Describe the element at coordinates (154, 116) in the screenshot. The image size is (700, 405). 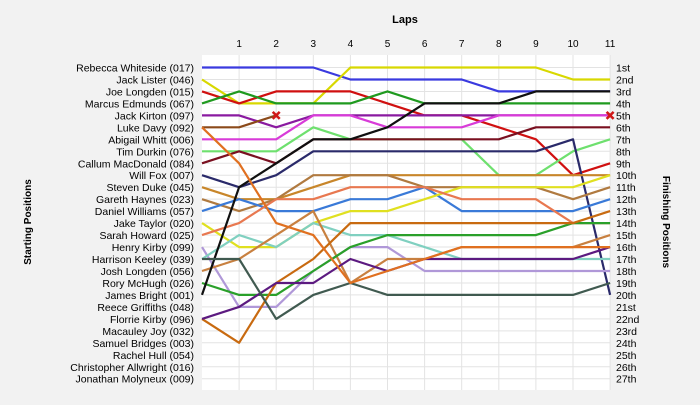
I see `starting-position-label: Jack Kirton (097)` at that location.